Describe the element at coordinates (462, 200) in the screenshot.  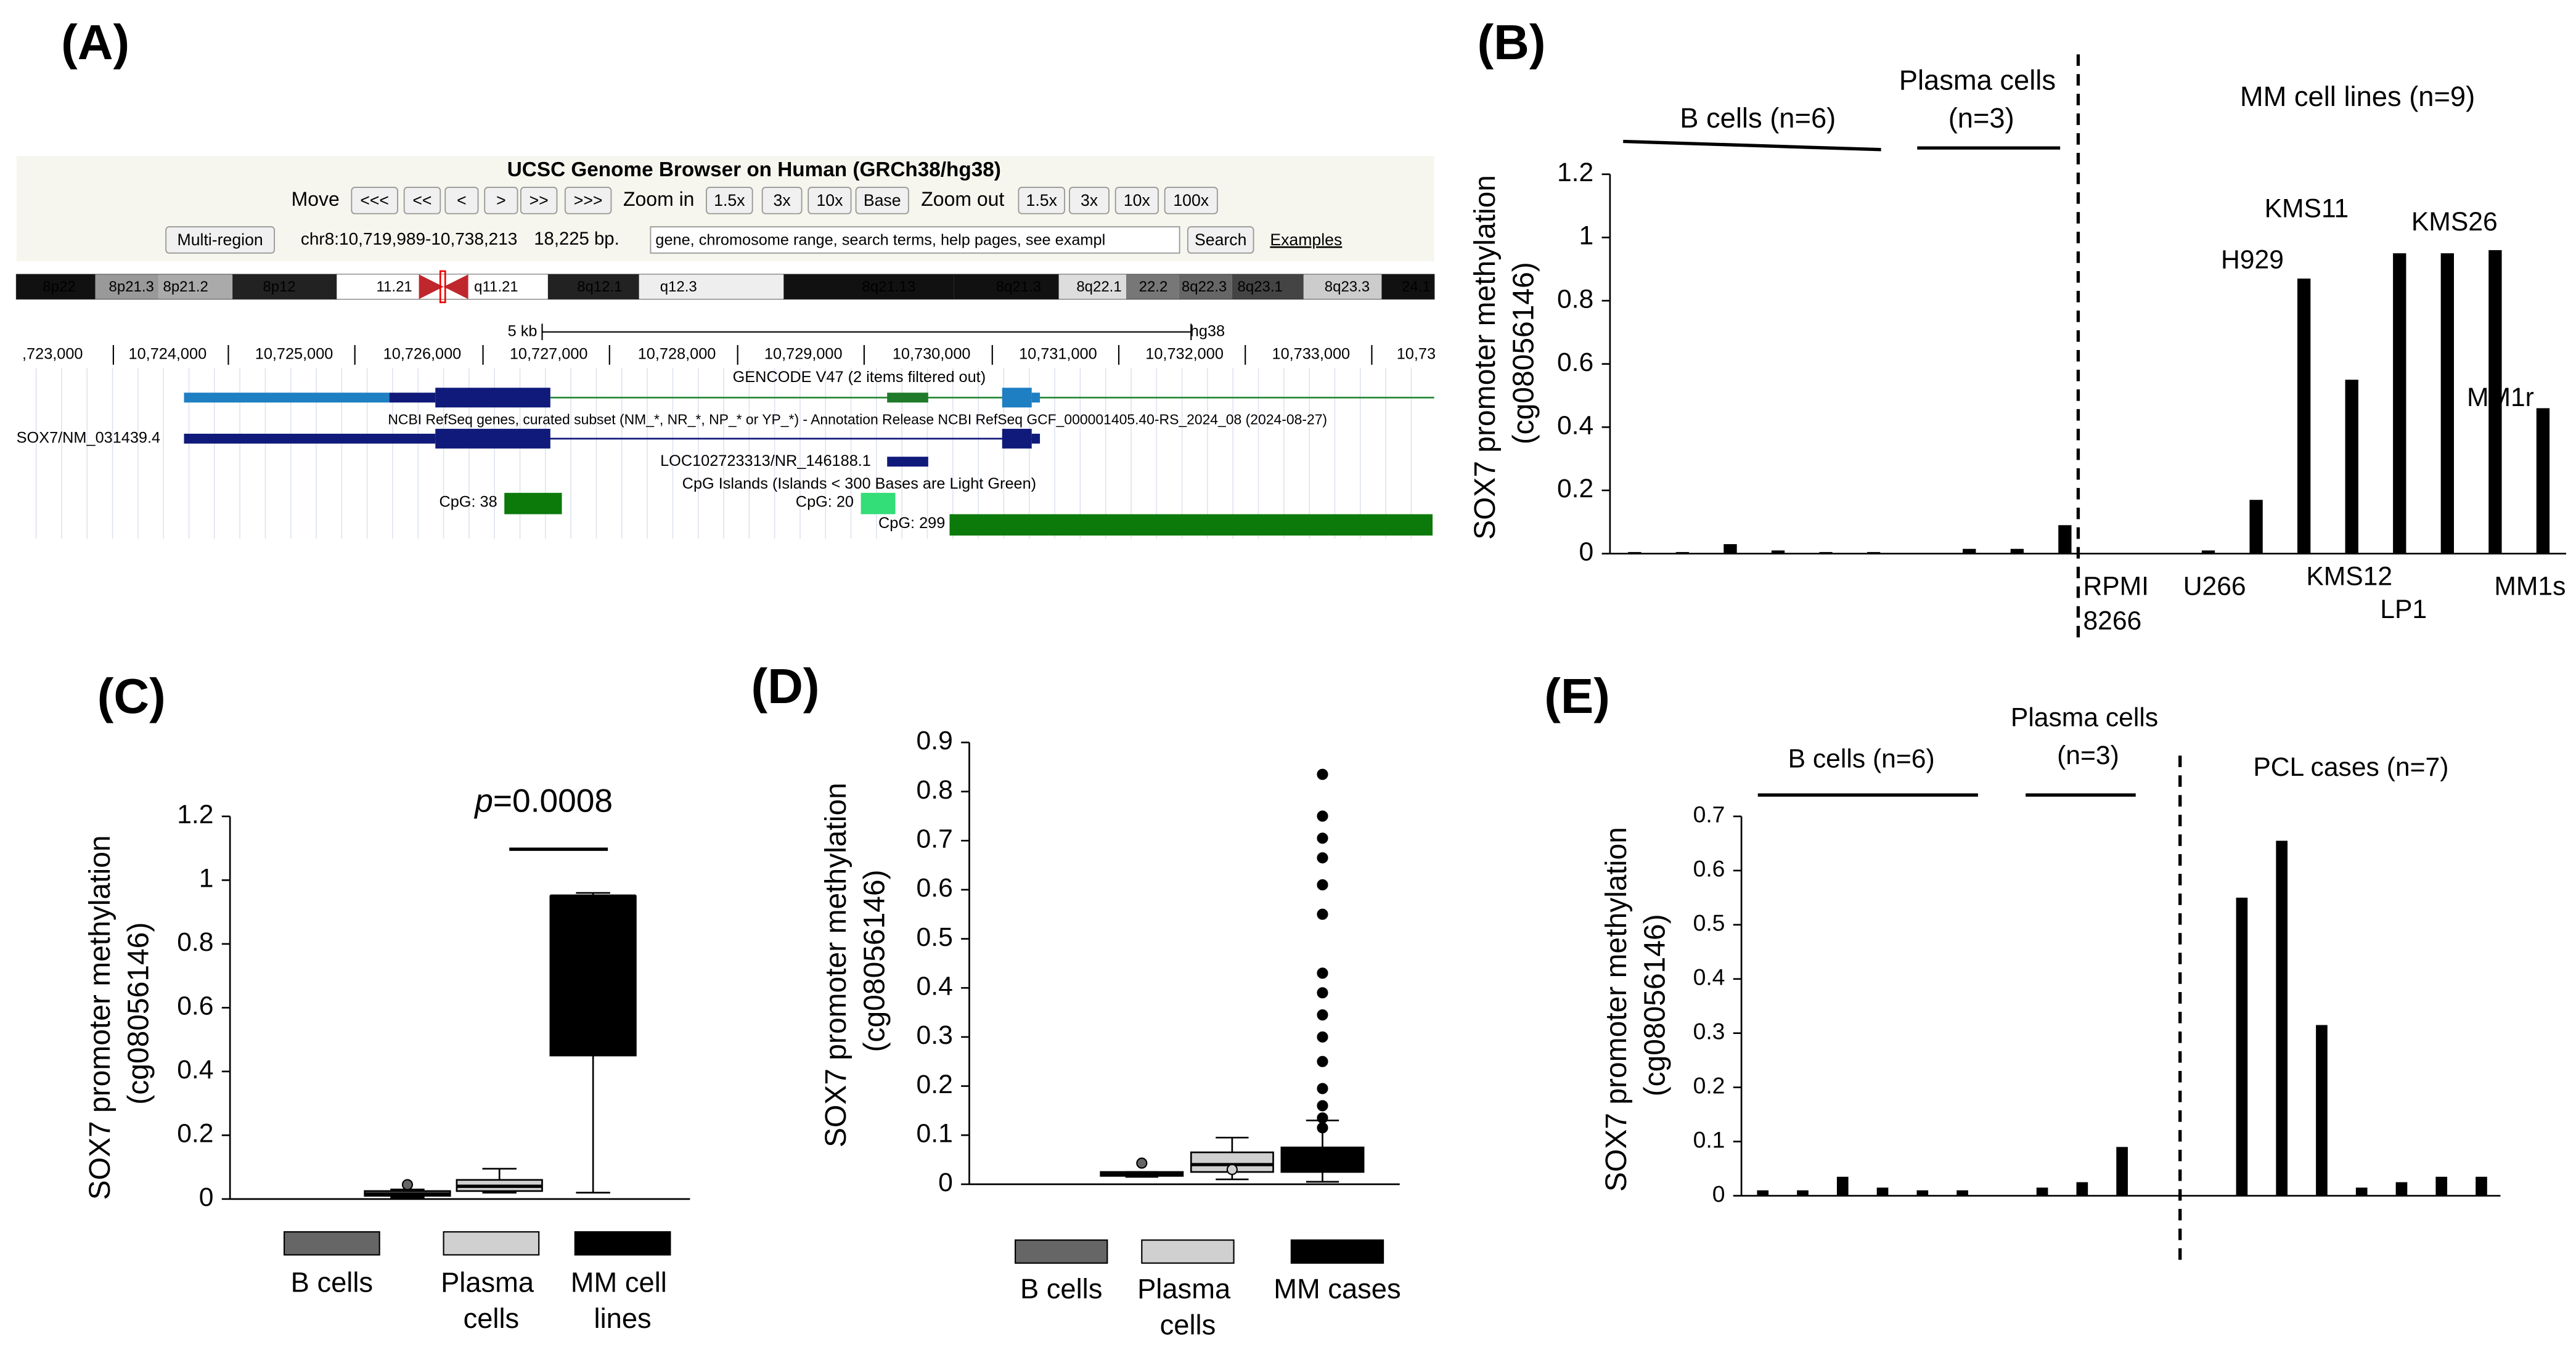
I see `button-label: <` at that location.